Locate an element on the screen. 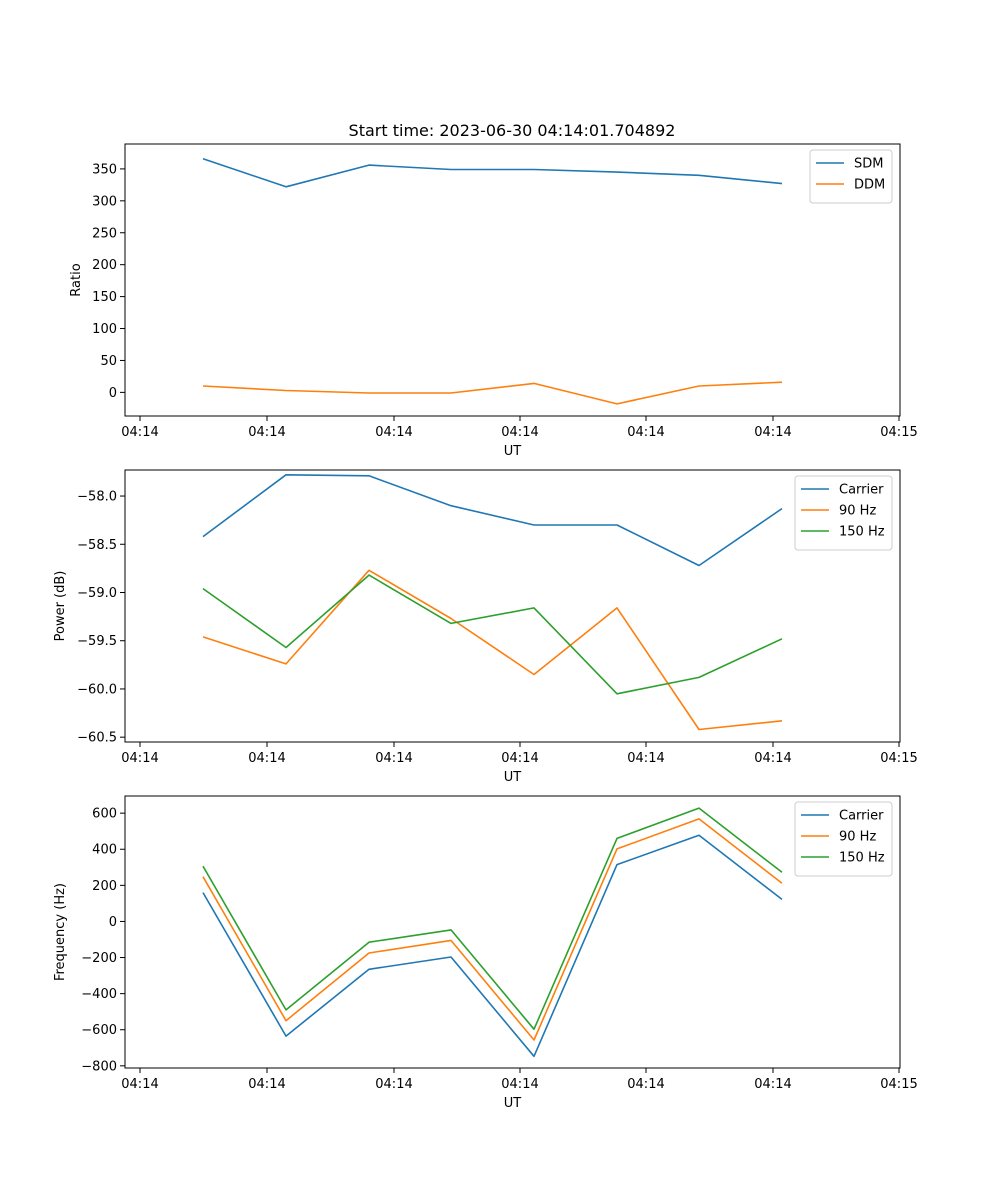  y-tick-label: −59.5 is located at coordinates (97, 641).